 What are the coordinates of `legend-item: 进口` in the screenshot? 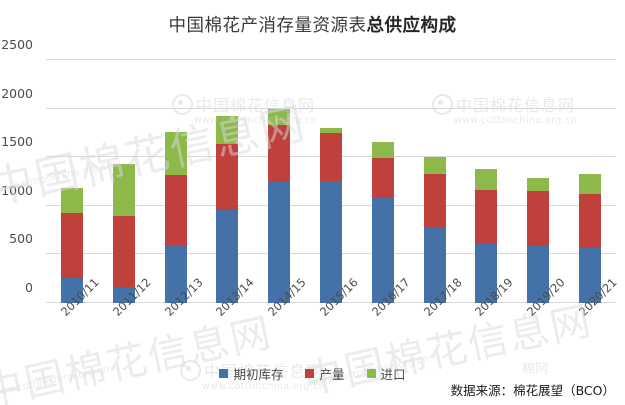 It's located at (386, 373).